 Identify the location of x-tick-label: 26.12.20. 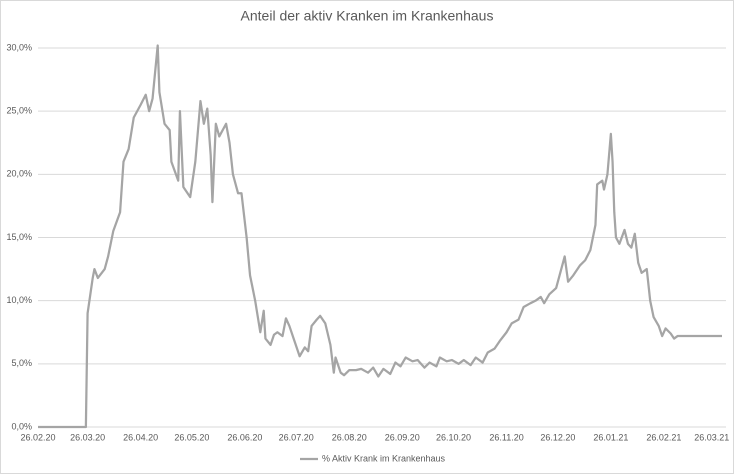
(557, 437).